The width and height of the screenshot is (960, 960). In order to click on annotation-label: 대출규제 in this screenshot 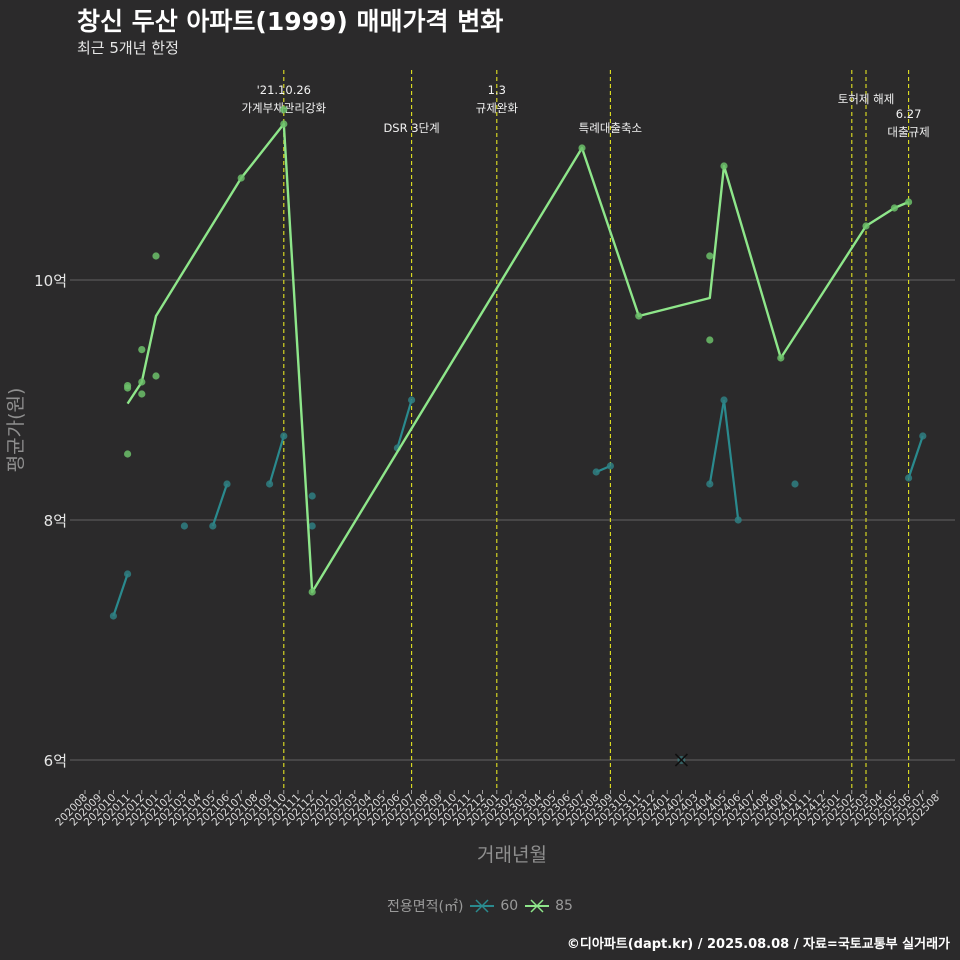, I will do `click(908, 132)`.